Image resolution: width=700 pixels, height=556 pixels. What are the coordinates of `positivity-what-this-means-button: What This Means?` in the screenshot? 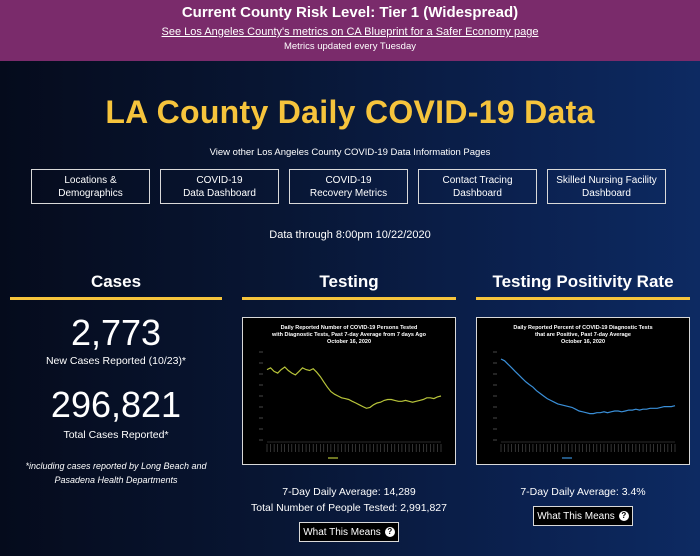 It's located at (583, 516).